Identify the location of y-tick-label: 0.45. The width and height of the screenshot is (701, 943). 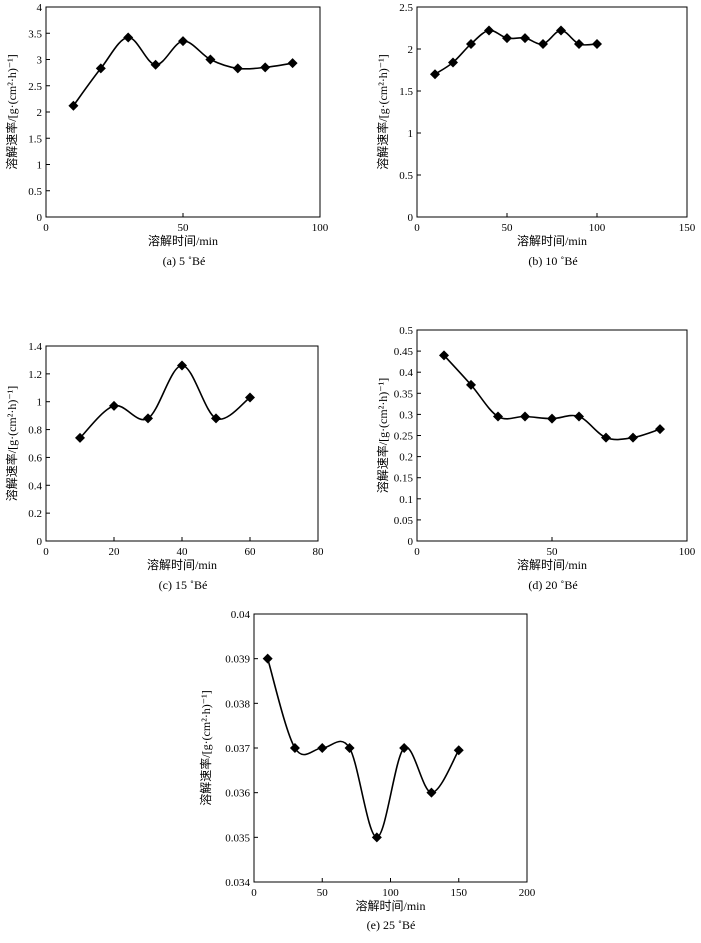
(404, 352).